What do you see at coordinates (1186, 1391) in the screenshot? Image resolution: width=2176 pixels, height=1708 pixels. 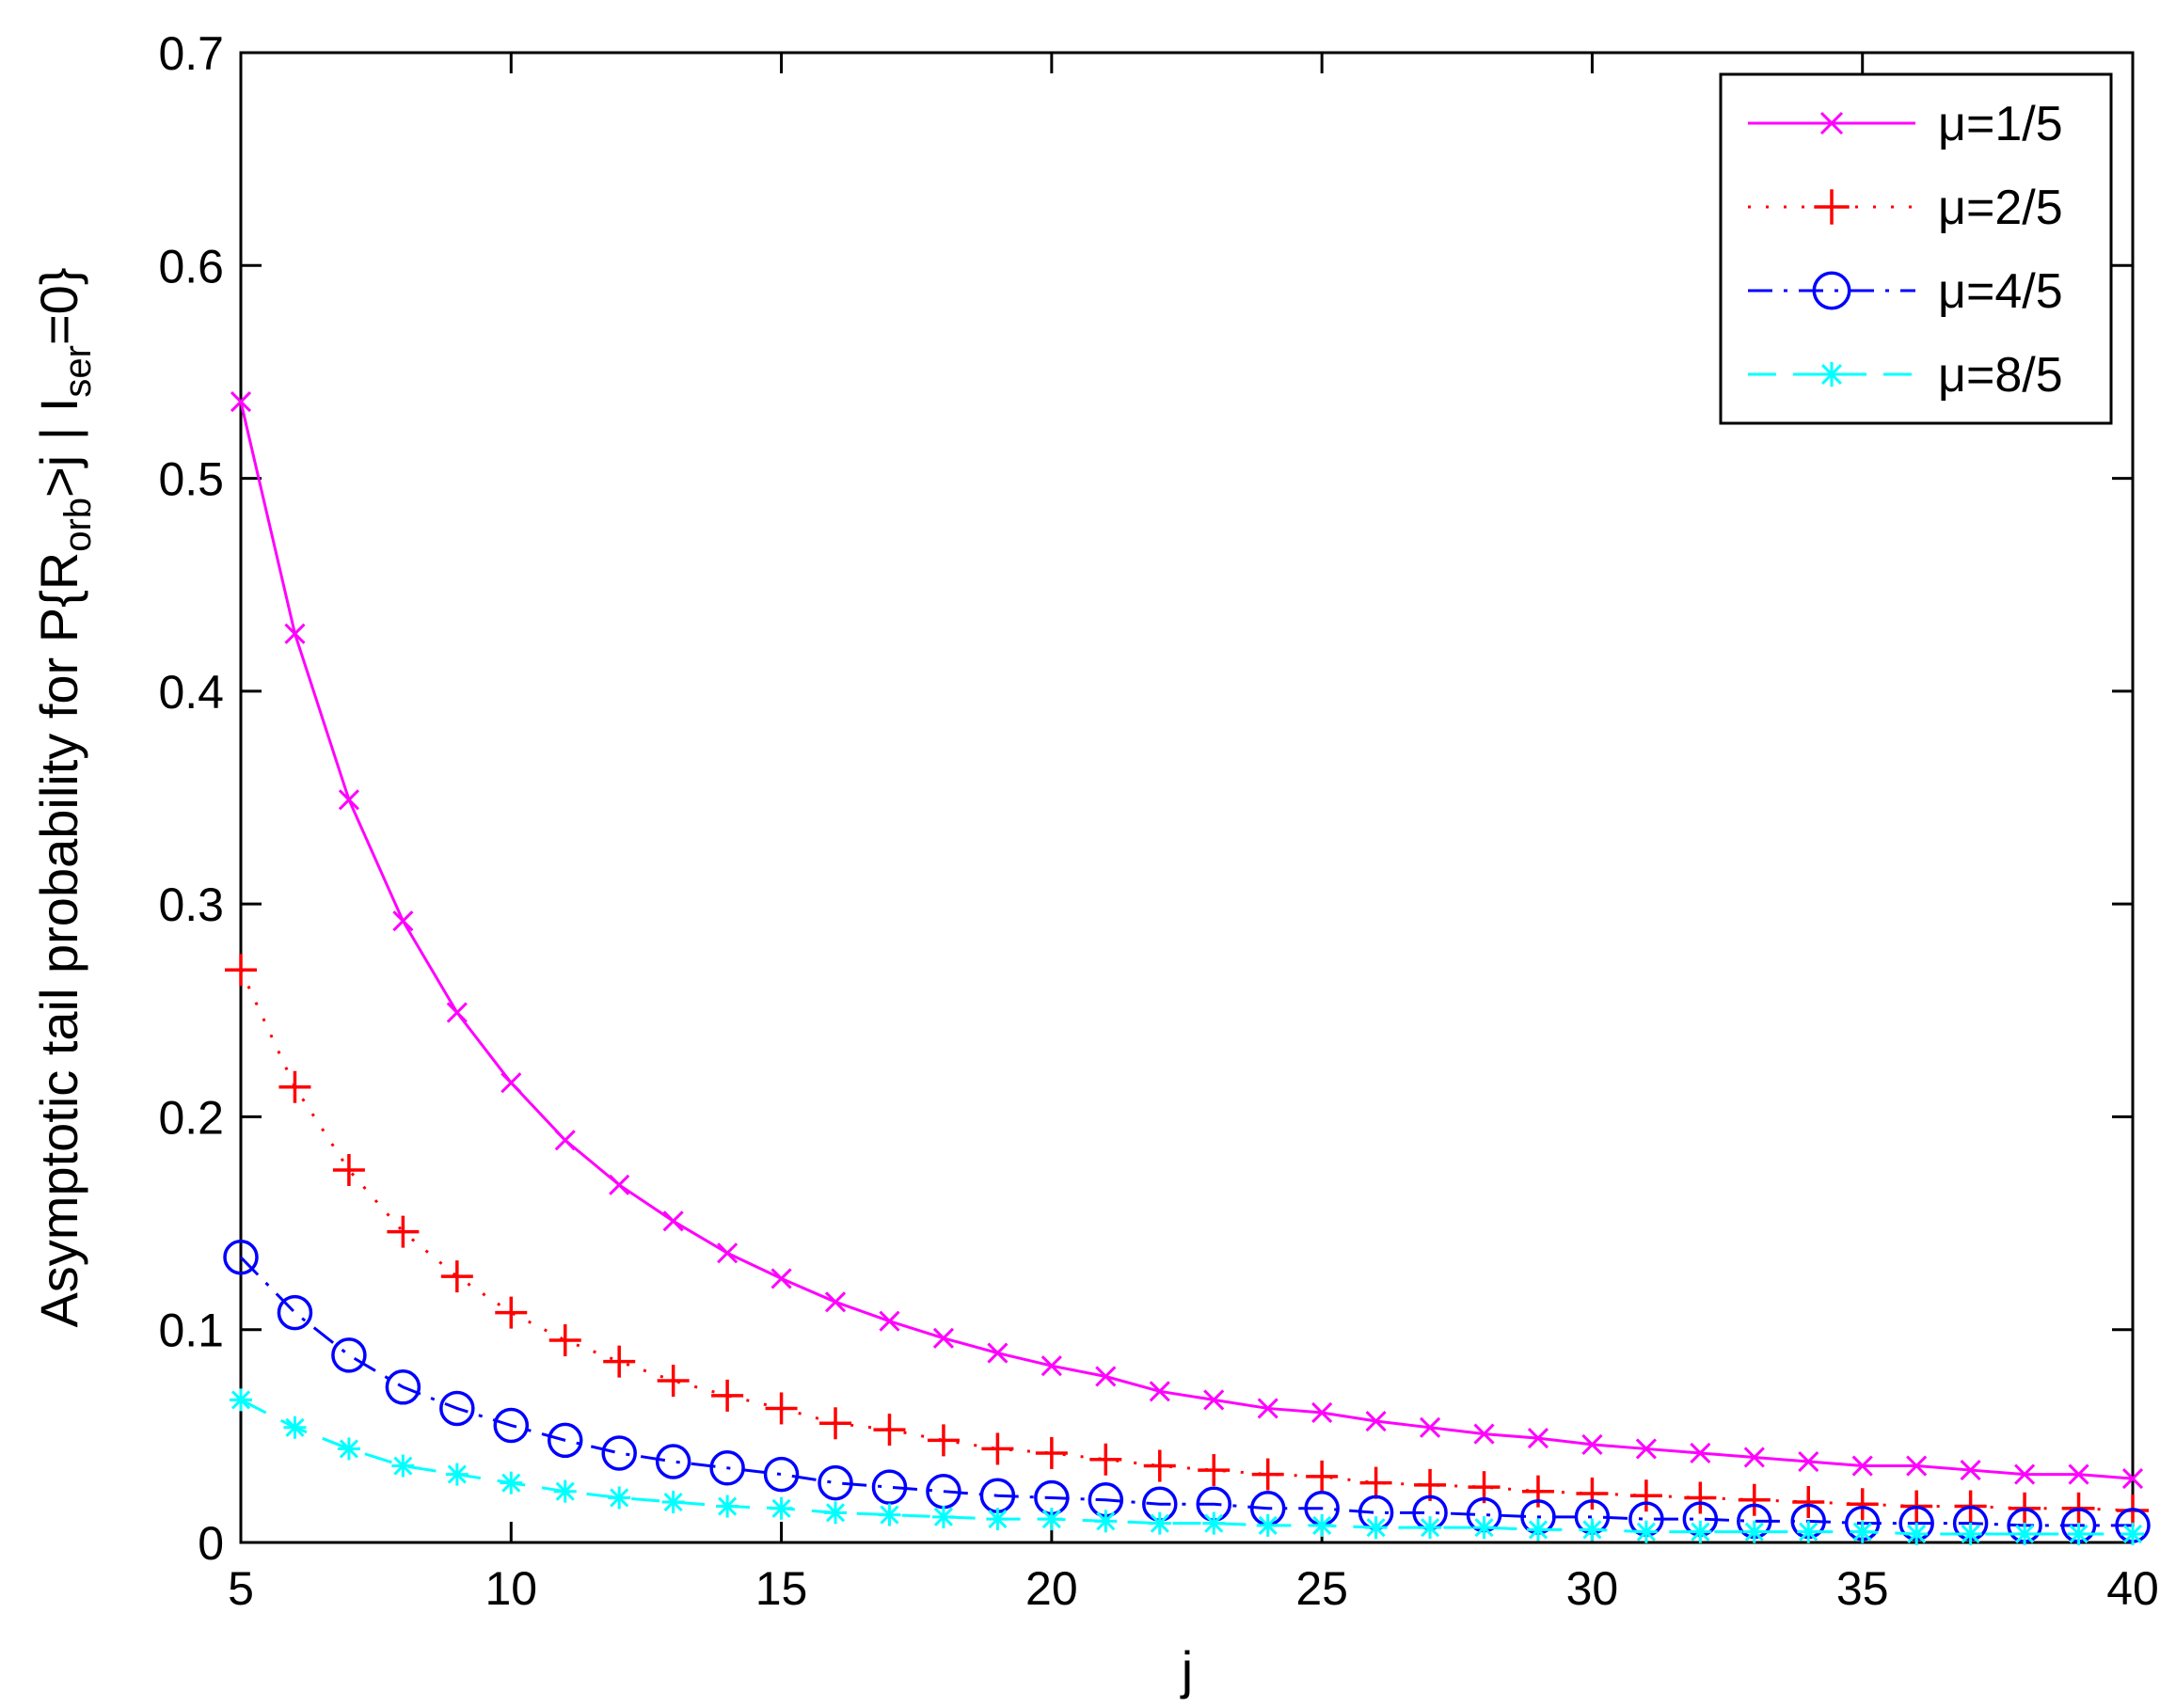 I see `series-line` at bounding box center [1186, 1391].